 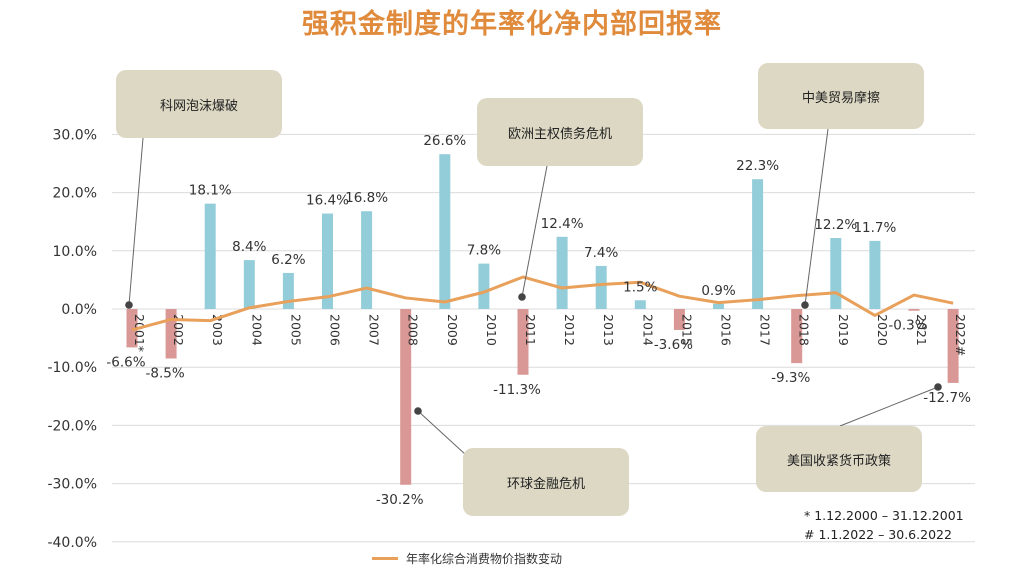 I want to click on data-label: 6.2%, so click(x=288, y=260).